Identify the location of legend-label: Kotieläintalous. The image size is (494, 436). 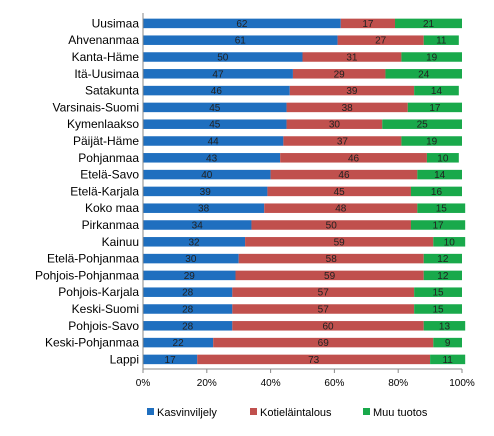
(296, 413).